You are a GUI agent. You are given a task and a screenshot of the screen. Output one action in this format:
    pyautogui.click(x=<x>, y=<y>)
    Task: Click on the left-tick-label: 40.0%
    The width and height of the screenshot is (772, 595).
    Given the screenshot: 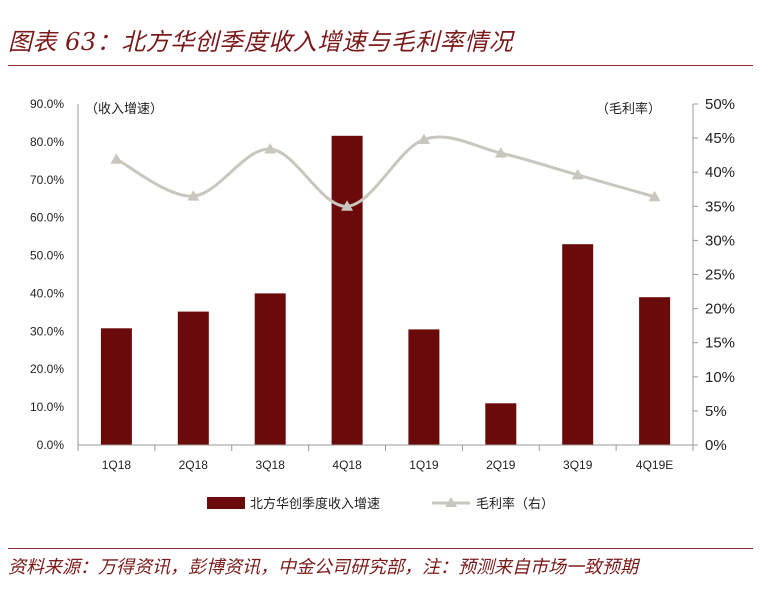 What is the action you would take?
    pyautogui.click(x=47, y=293)
    